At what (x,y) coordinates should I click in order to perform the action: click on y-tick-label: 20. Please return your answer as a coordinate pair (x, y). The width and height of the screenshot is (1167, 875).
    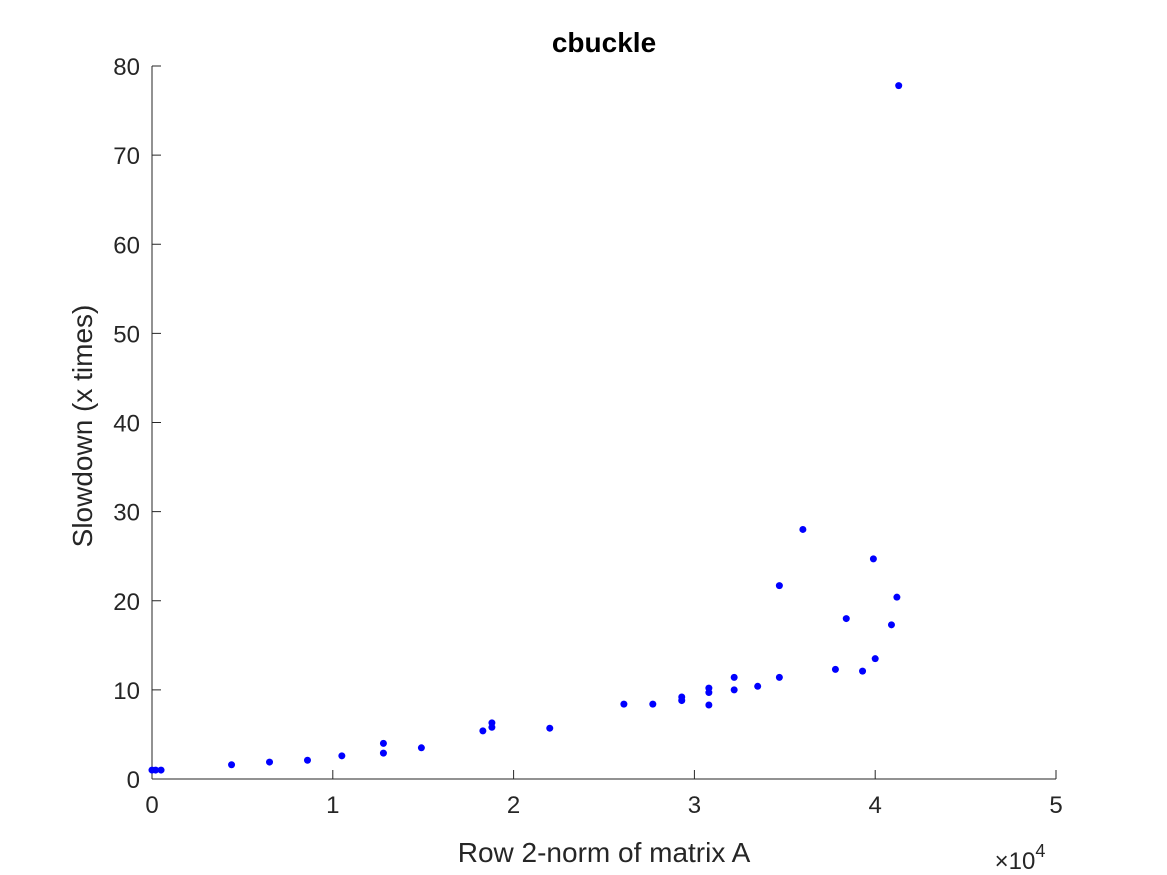
    Looking at the image, I should click on (126, 602).